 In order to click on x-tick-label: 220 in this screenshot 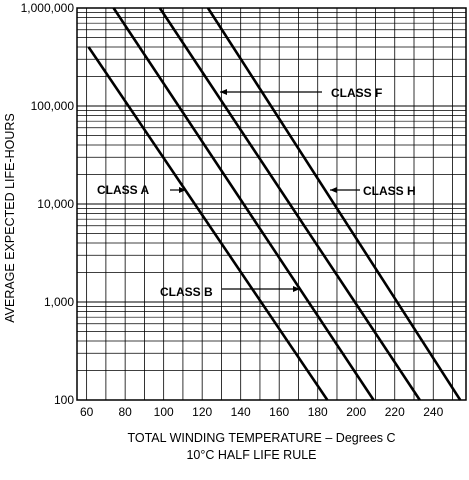, I will do `click(395, 412)`.